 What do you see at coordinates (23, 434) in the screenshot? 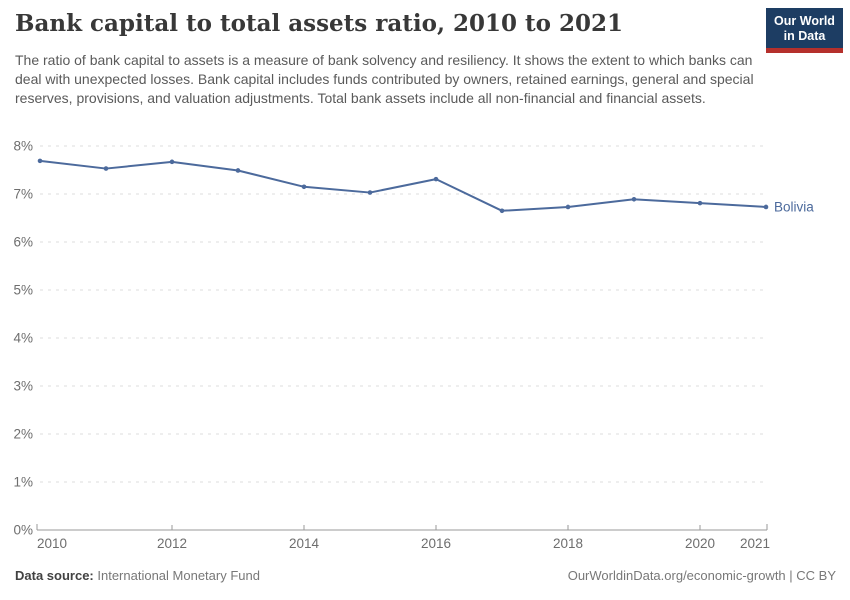
I see `y-axis-tick-label: 2%` at bounding box center [23, 434].